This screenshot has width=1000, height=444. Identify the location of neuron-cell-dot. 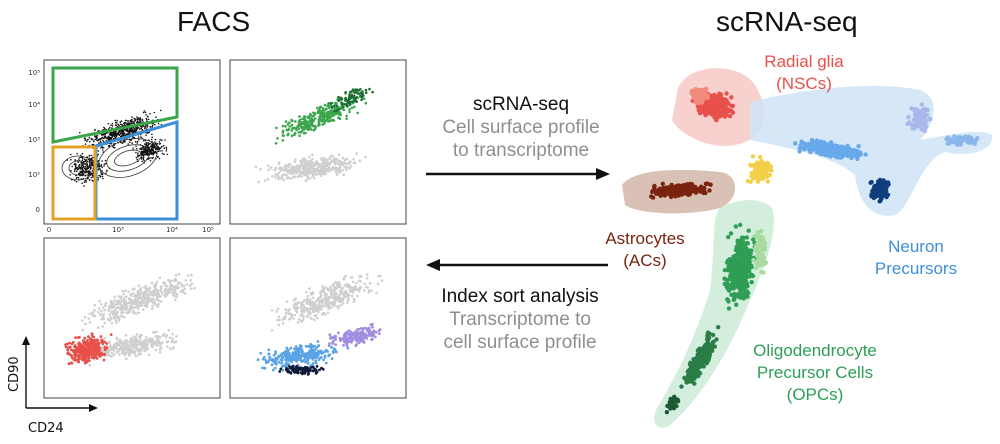
(795, 143).